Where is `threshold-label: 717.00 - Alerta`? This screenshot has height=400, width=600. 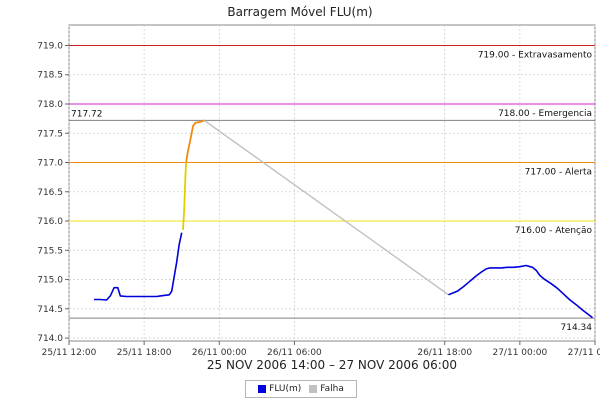
threshold-label: 717.00 - Alerta is located at coordinates (558, 173).